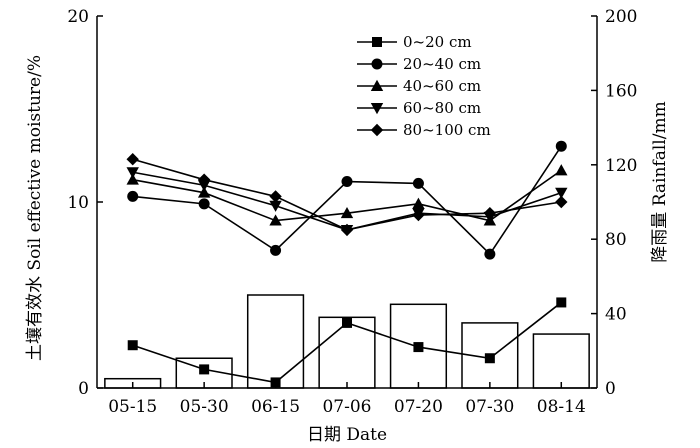  What do you see at coordinates (442, 64) in the screenshot?
I see `legend-label-2: 20~40 cm` at bounding box center [442, 64].